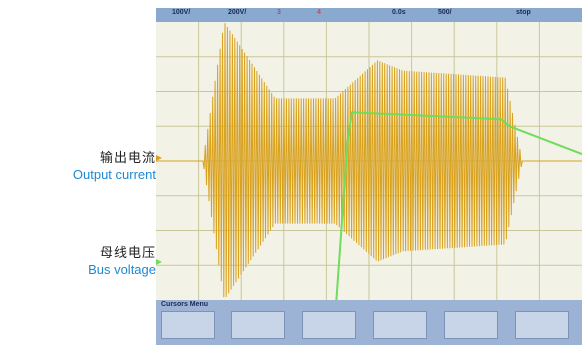 The image size is (582, 345). I want to click on ch1-scale: 100V/, so click(181, 12).